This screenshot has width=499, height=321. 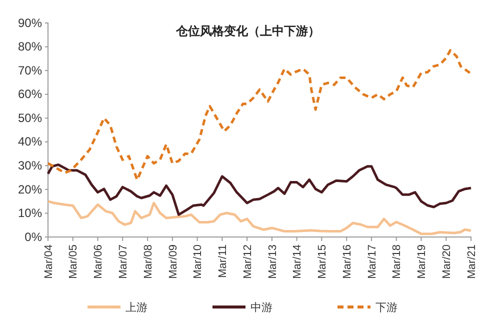 What do you see at coordinates (372, 261) in the screenshot?
I see `x-tick-label: Mar/17` at bounding box center [372, 261].